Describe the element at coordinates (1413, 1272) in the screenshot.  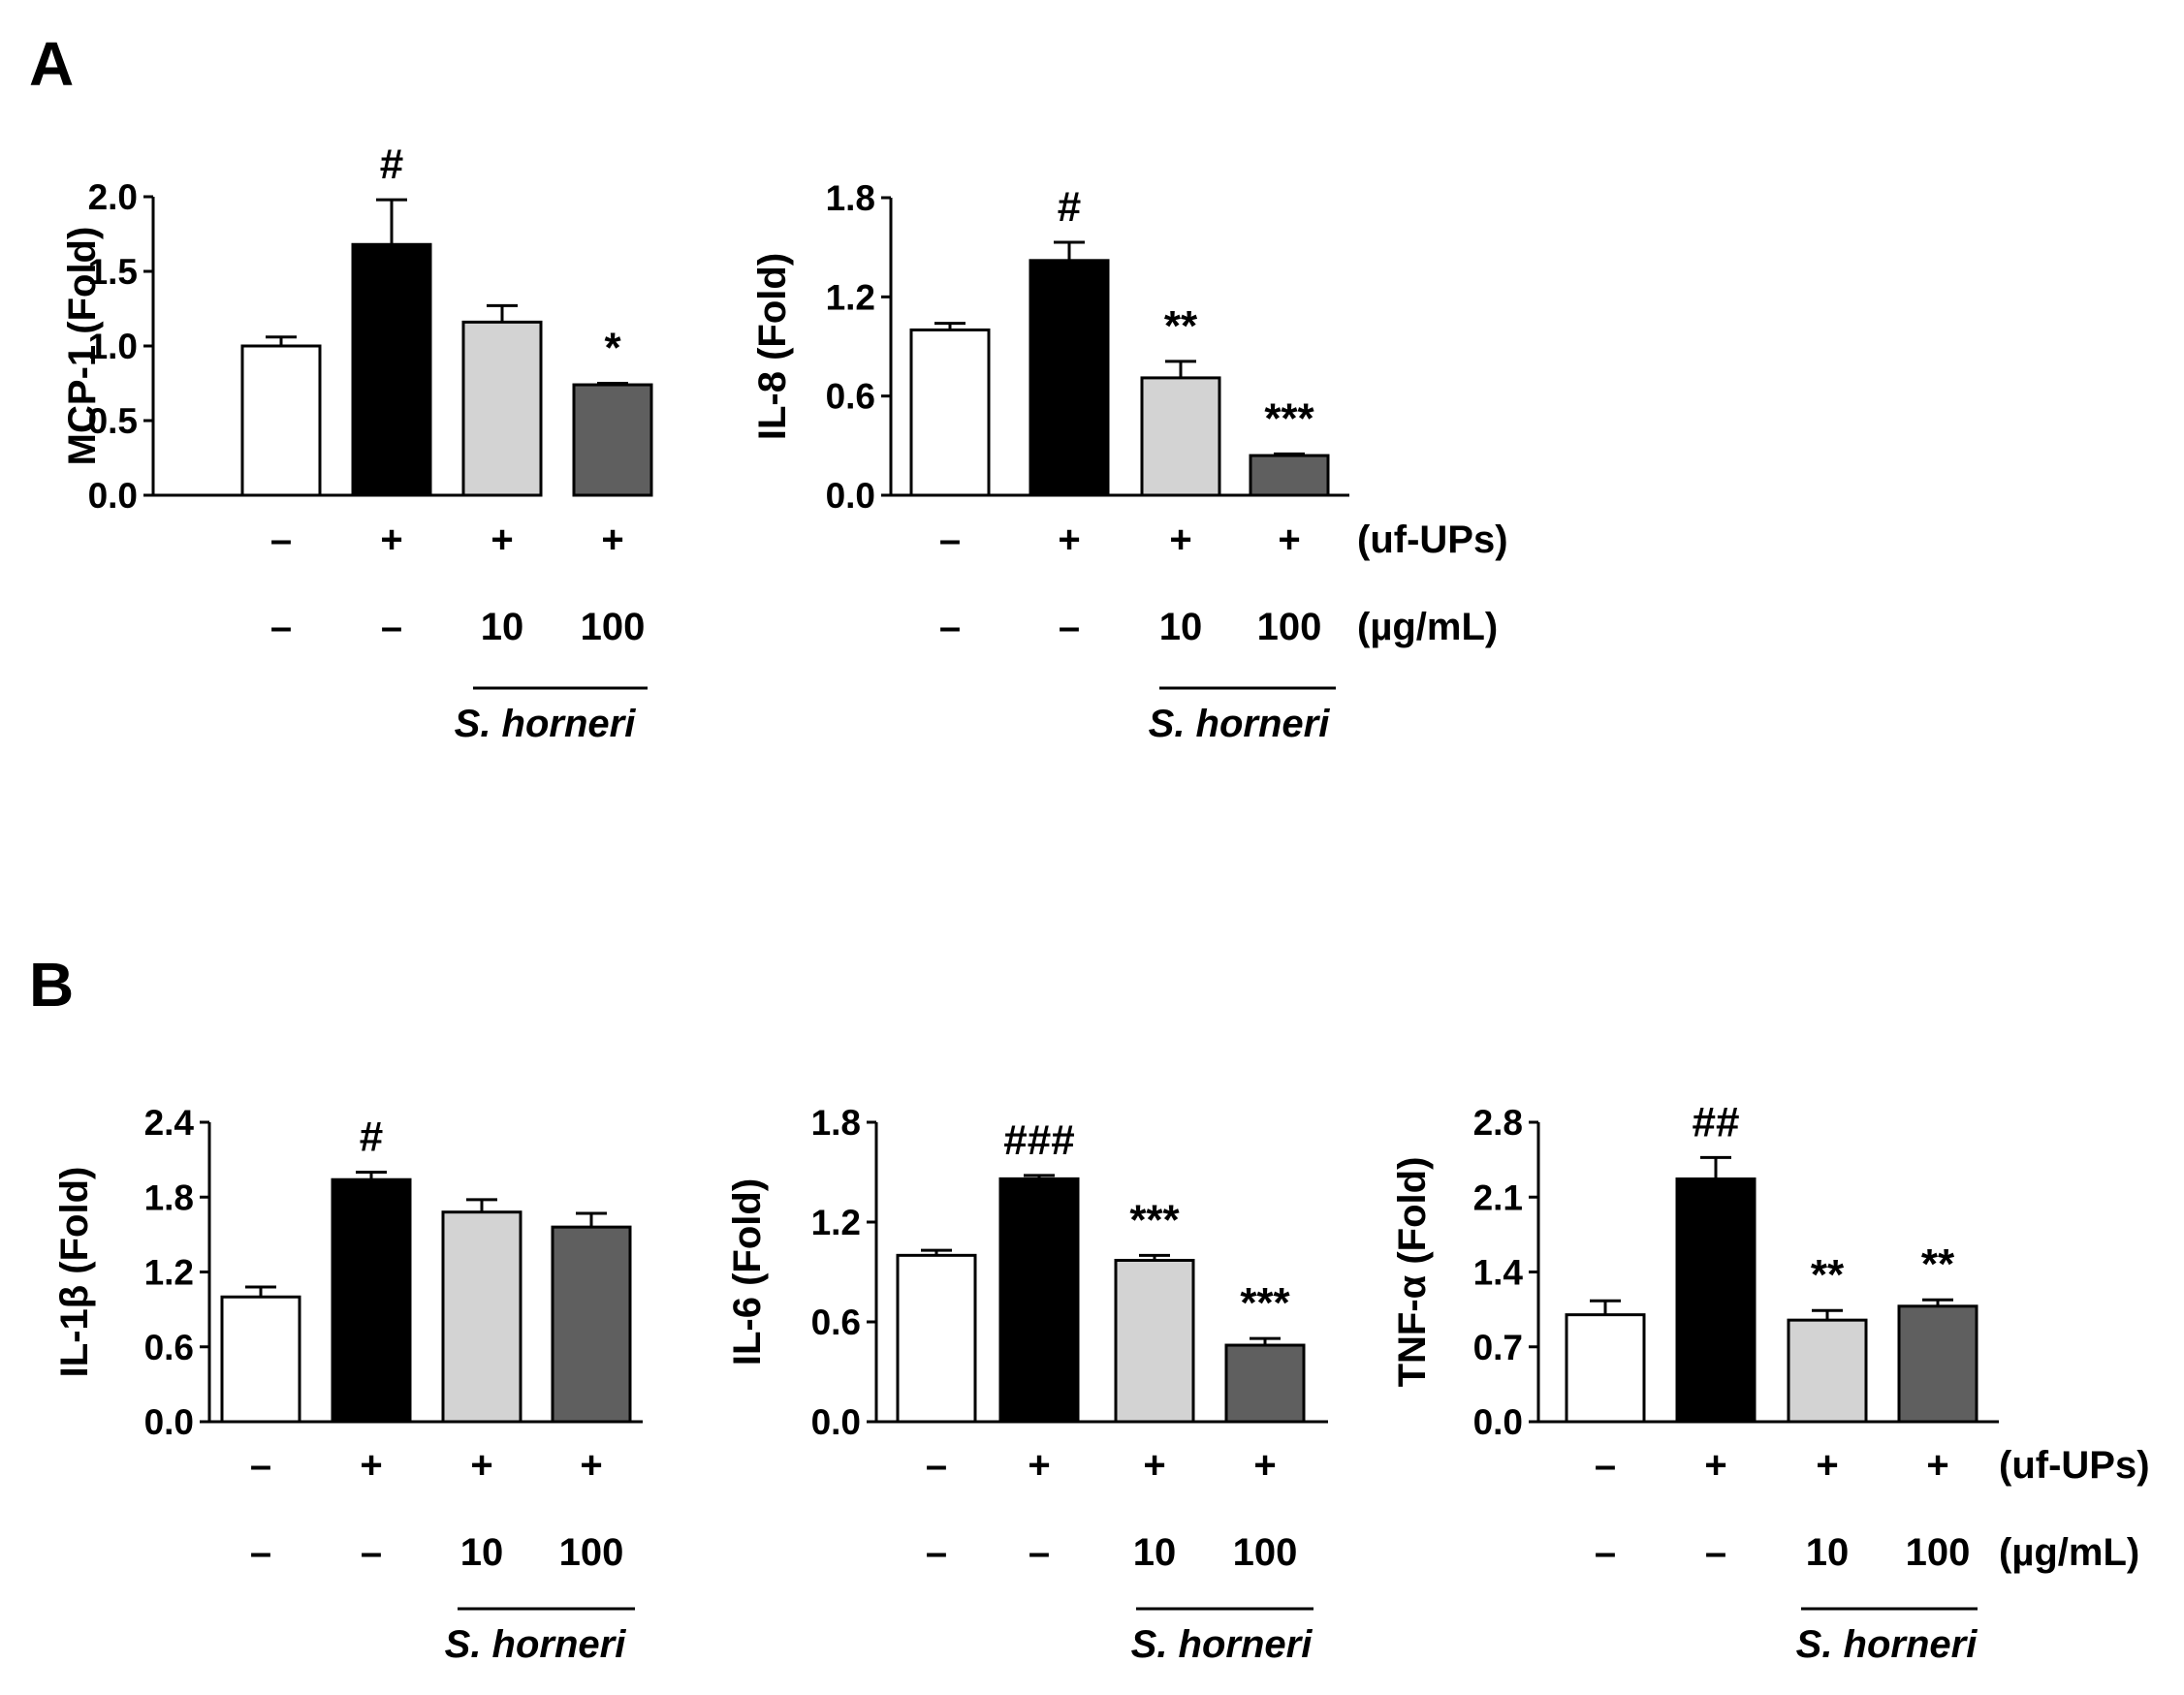
I see `y-axis-label: TNF-α (Fold)` at that location.